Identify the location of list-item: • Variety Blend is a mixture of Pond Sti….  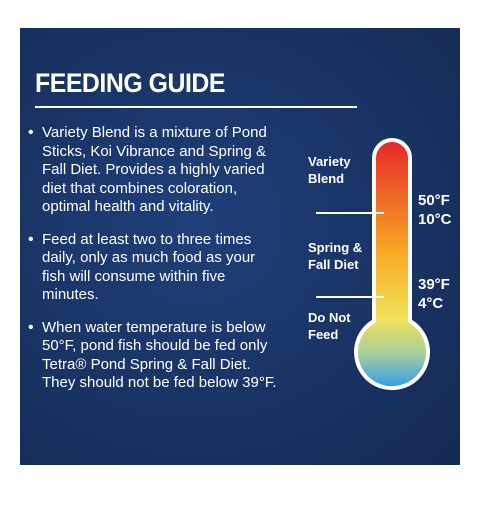
(163, 170).